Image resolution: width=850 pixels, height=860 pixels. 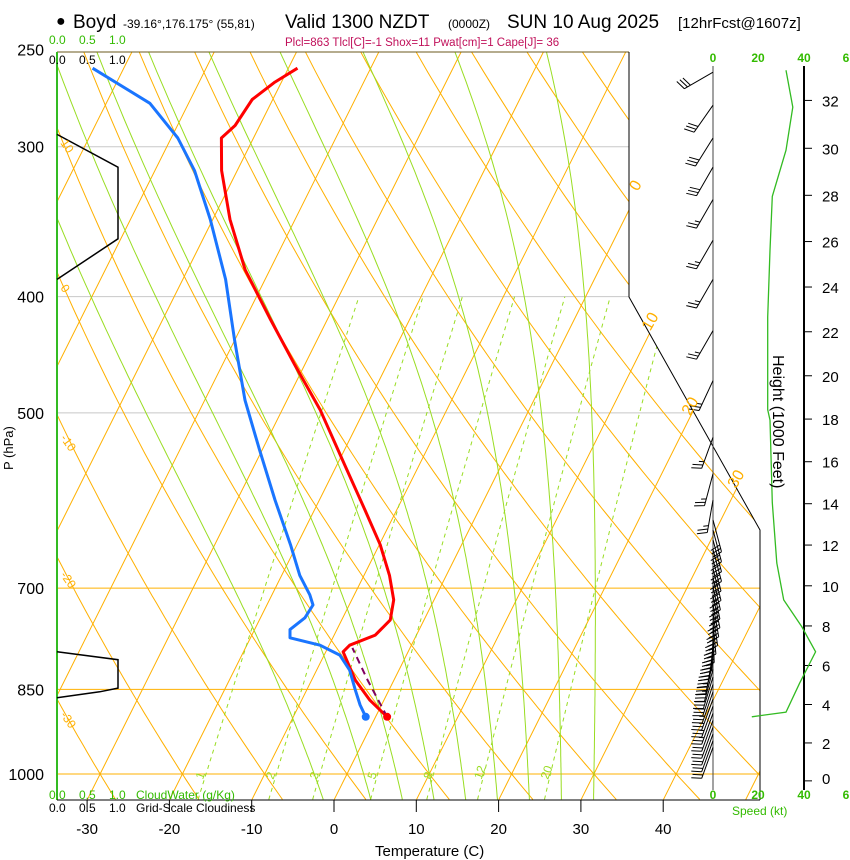 What do you see at coordinates (826, 779) in the screenshot?
I see `height-tick-label: 0` at bounding box center [826, 779].